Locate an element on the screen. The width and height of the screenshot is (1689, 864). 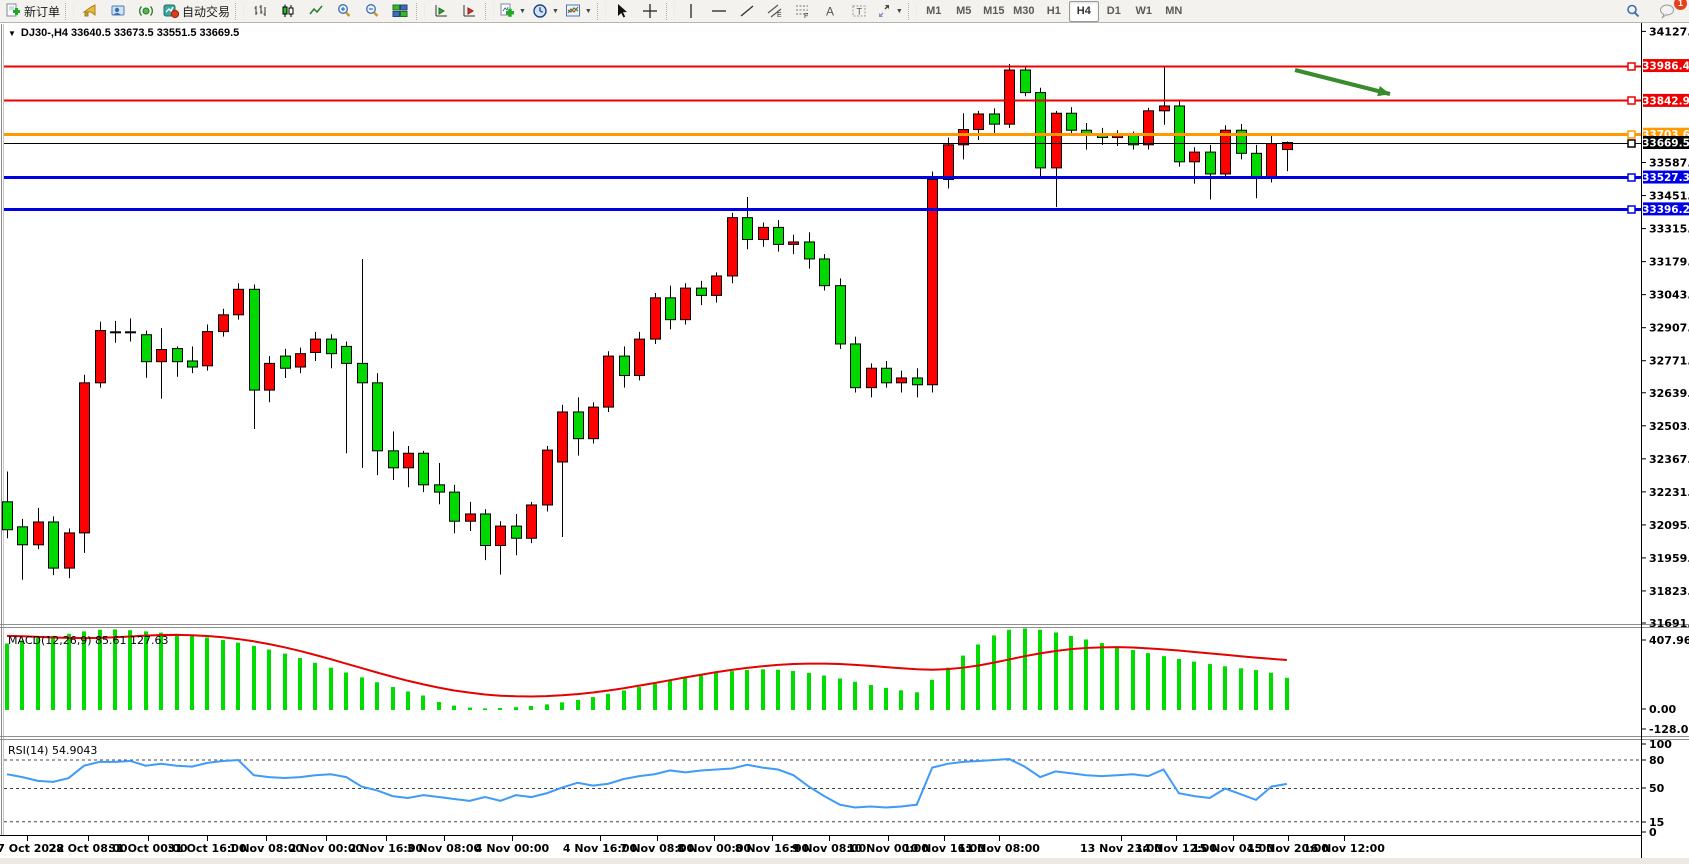
svg-text: 33315.0 is located at coordinates (1669, 229).